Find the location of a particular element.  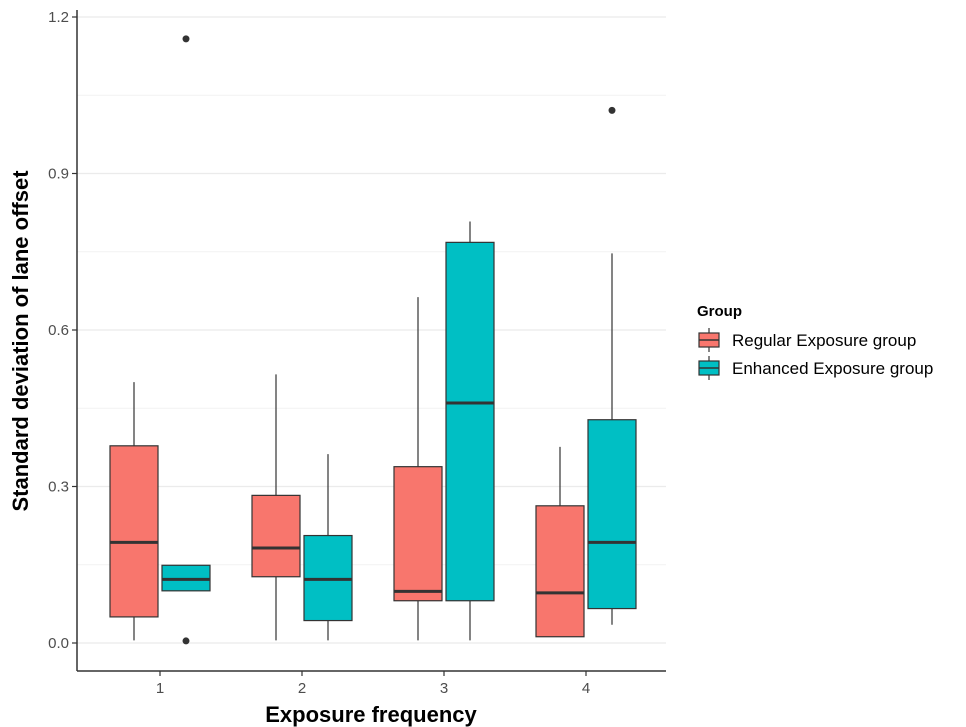

y-tick-label: 0.9 is located at coordinates (58, 174).